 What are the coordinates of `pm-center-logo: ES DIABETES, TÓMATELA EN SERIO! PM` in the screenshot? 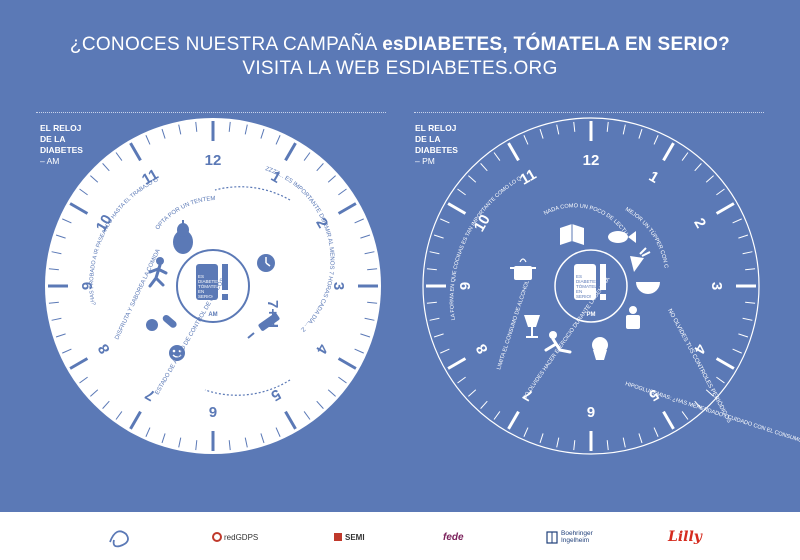 It's located at (590, 291).